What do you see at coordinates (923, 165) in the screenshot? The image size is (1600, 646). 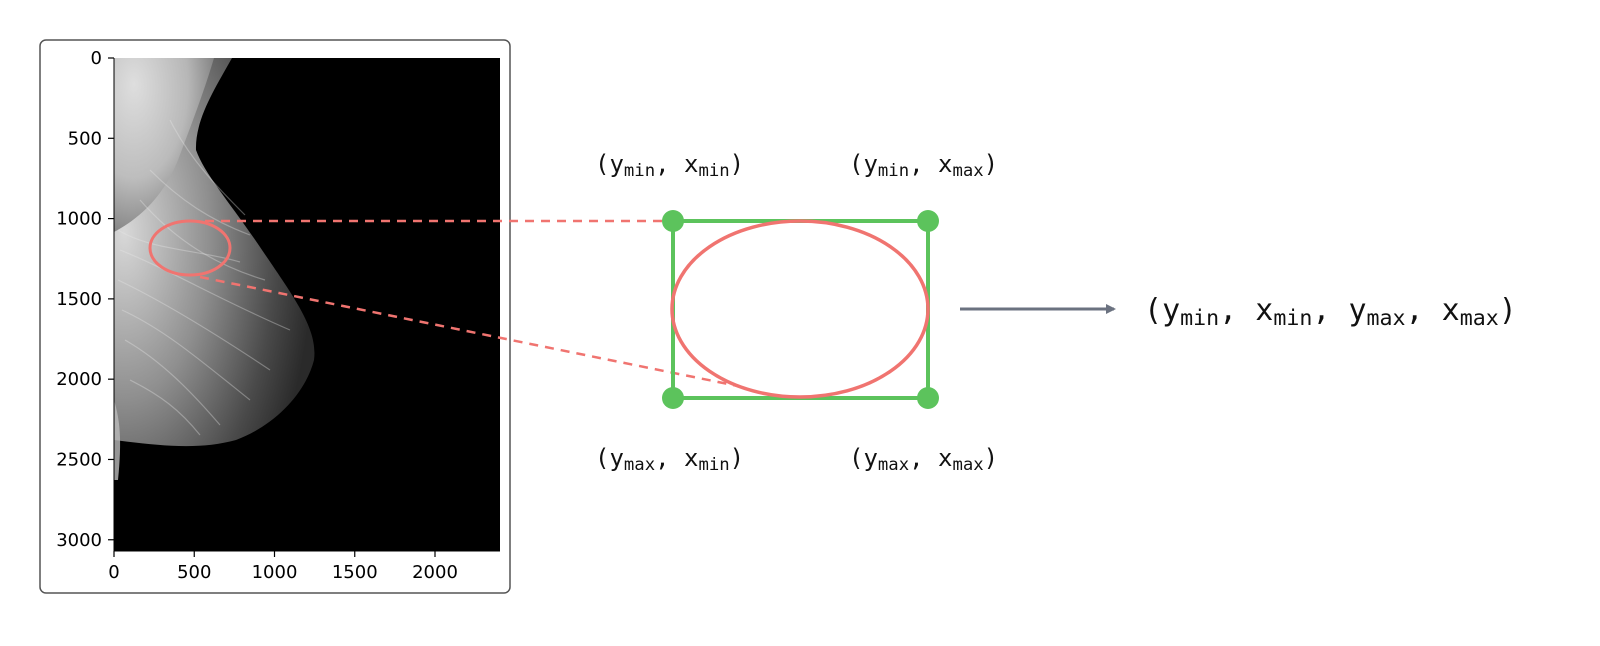 I see `corner-label-top-right: (ymin, xmax)` at bounding box center [923, 165].